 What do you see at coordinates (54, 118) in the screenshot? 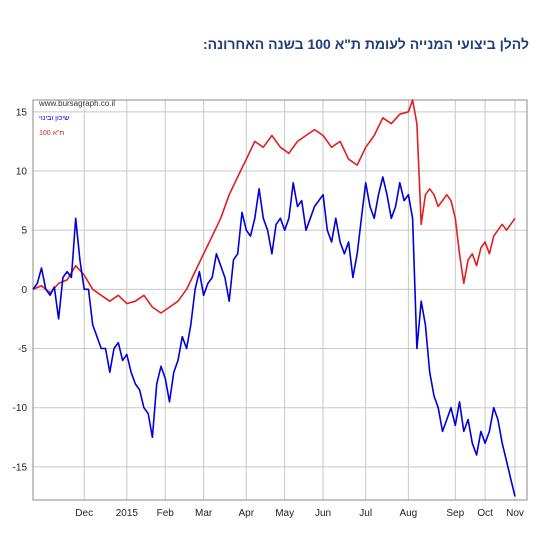
I see `legend-entry: שיכון ובינוי` at bounding box center [54, 118].